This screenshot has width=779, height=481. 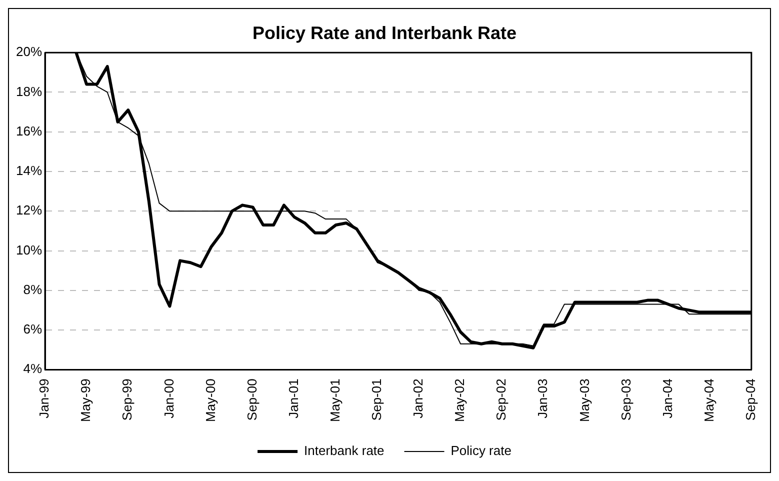 What do you see at coordinates (481, 450) in the screenshot?
I see `legend-label: Policy rate` at bounding box center [481, 450].